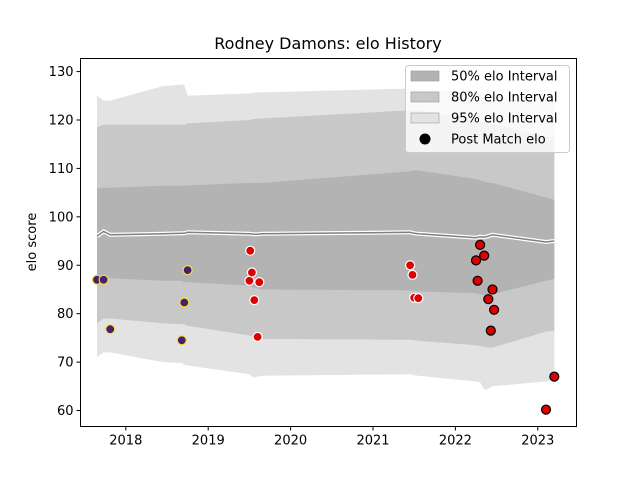  What do you see at coordinates (208, 441) in the screenshot?
I see `x-tick-label: 2019` at bounding box center [208, 441].